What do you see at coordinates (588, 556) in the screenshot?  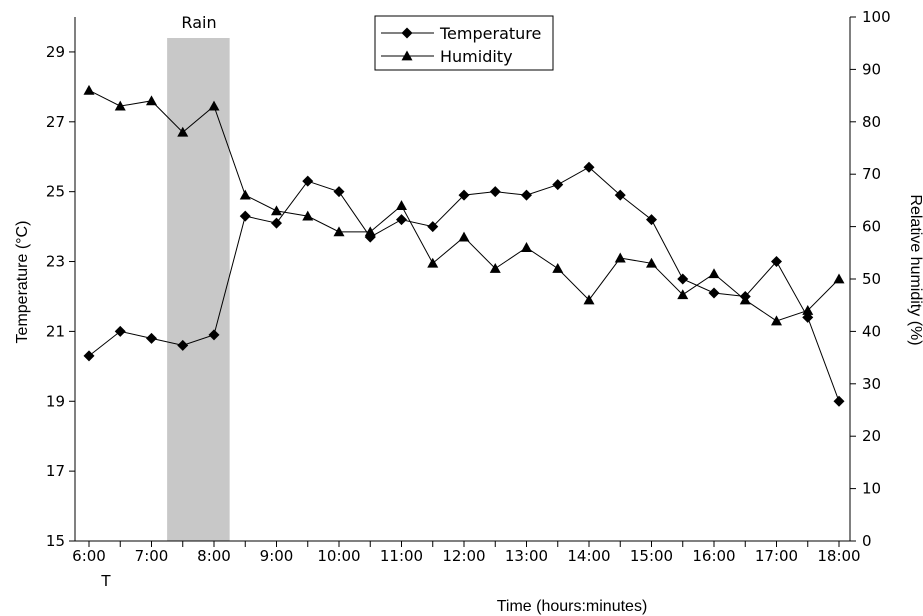 I see `x-tick-label: 14:00` at bounding box center [588, 556].